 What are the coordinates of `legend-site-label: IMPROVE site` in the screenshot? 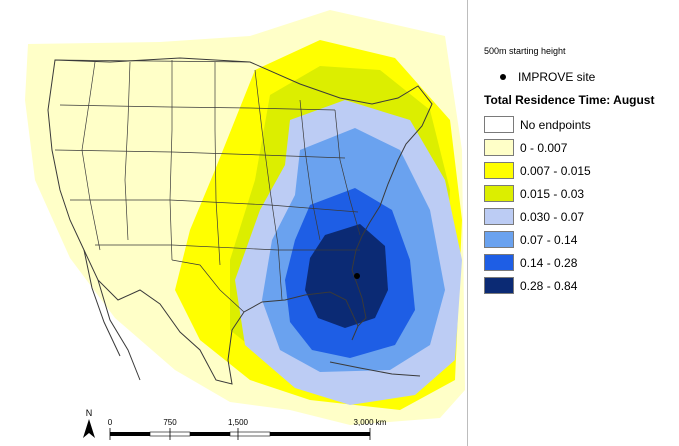 It's located at (557, 77).